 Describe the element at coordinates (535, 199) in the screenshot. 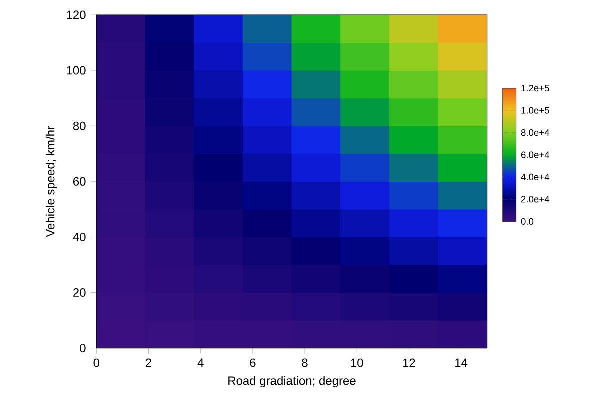

I see `color-bar-label: 2.0e+4` at that location.